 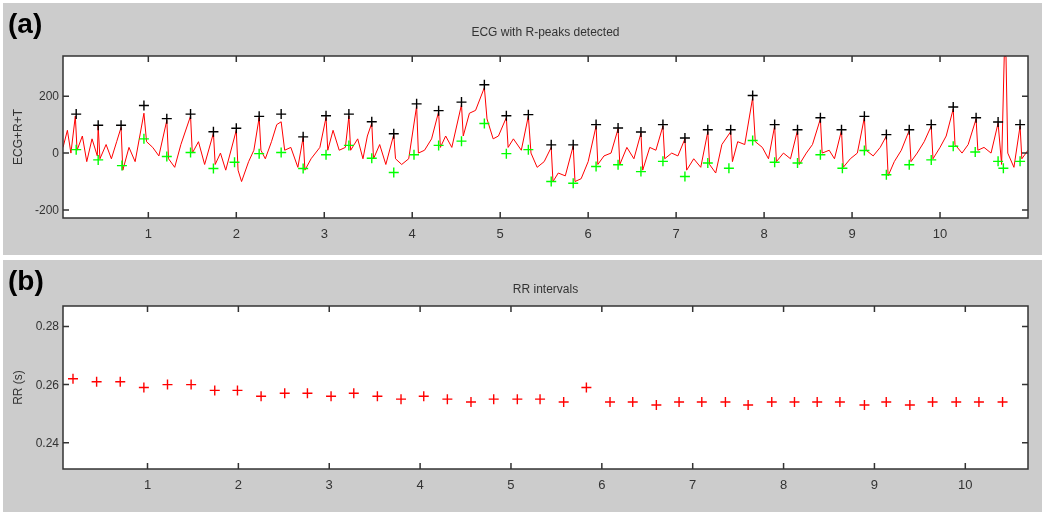 I want to click on x-tick-label: 2, so click(x=238, y=484).